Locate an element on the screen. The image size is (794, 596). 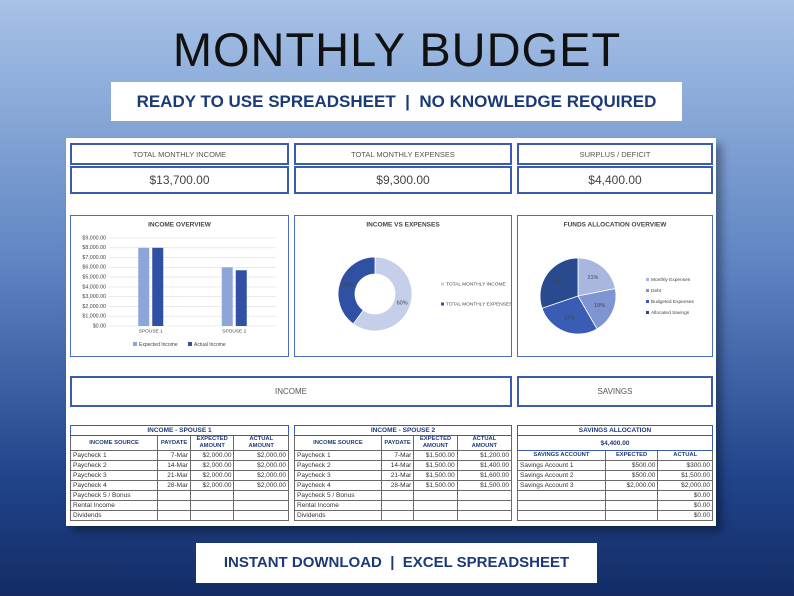
table-cell: Rental Income is located at coordinates (338, 505).